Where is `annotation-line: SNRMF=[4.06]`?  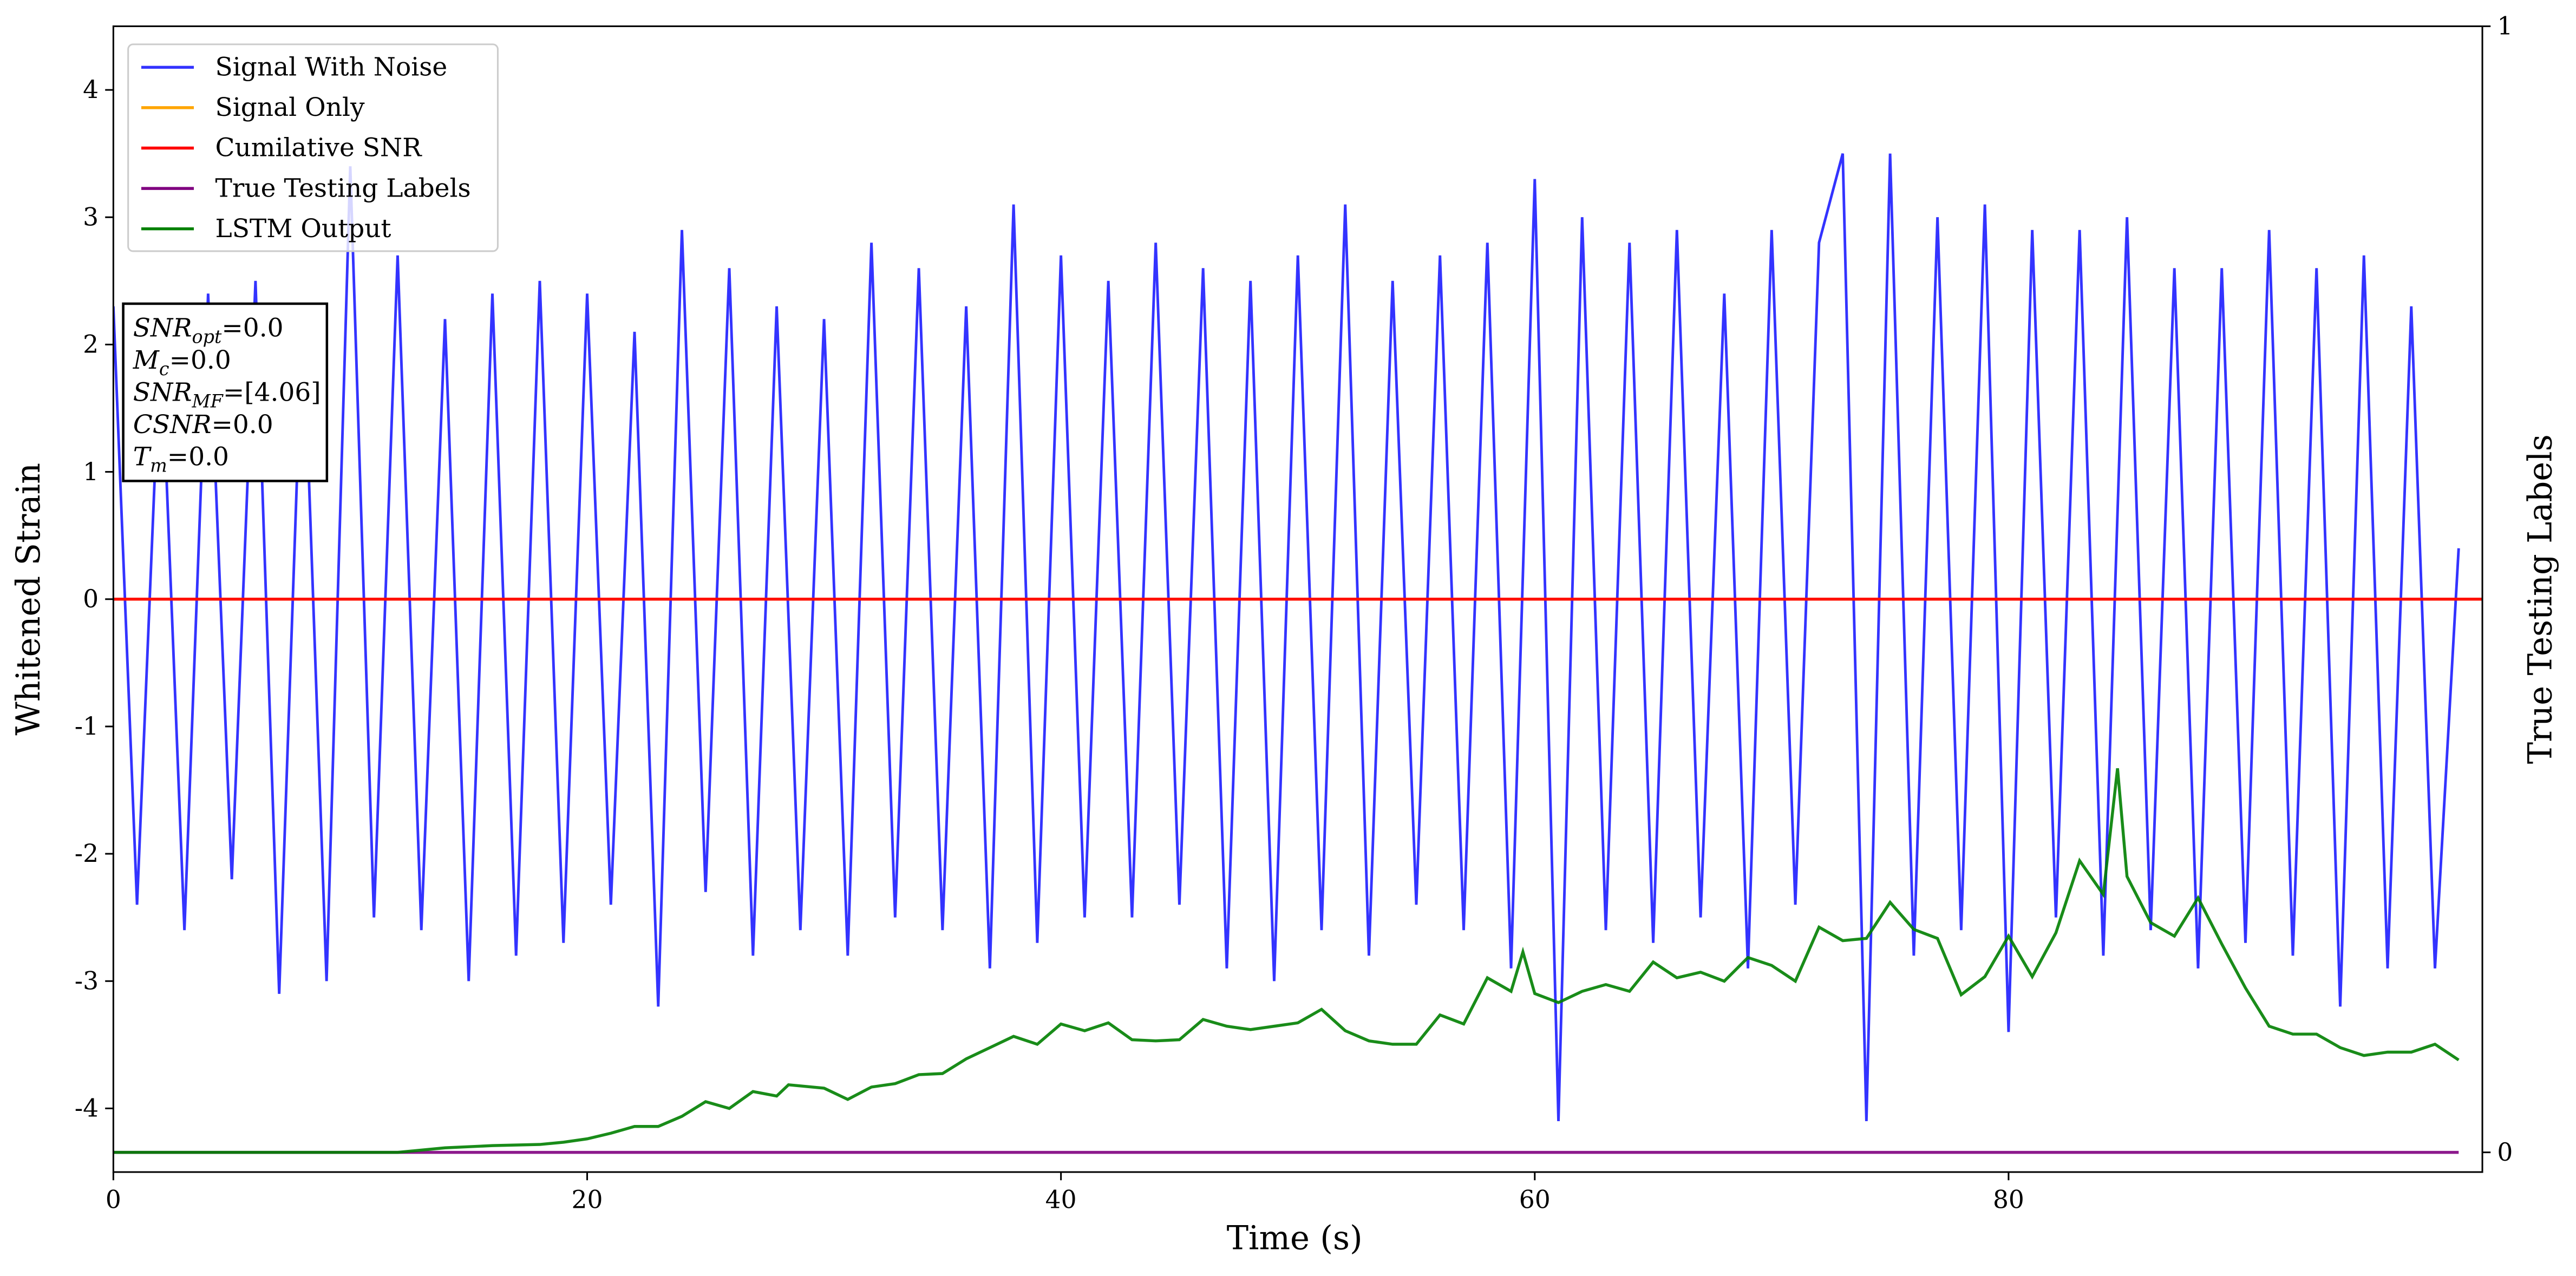 annotation-line: SNRMF=[4.06] is located at coordinates (227, 394).